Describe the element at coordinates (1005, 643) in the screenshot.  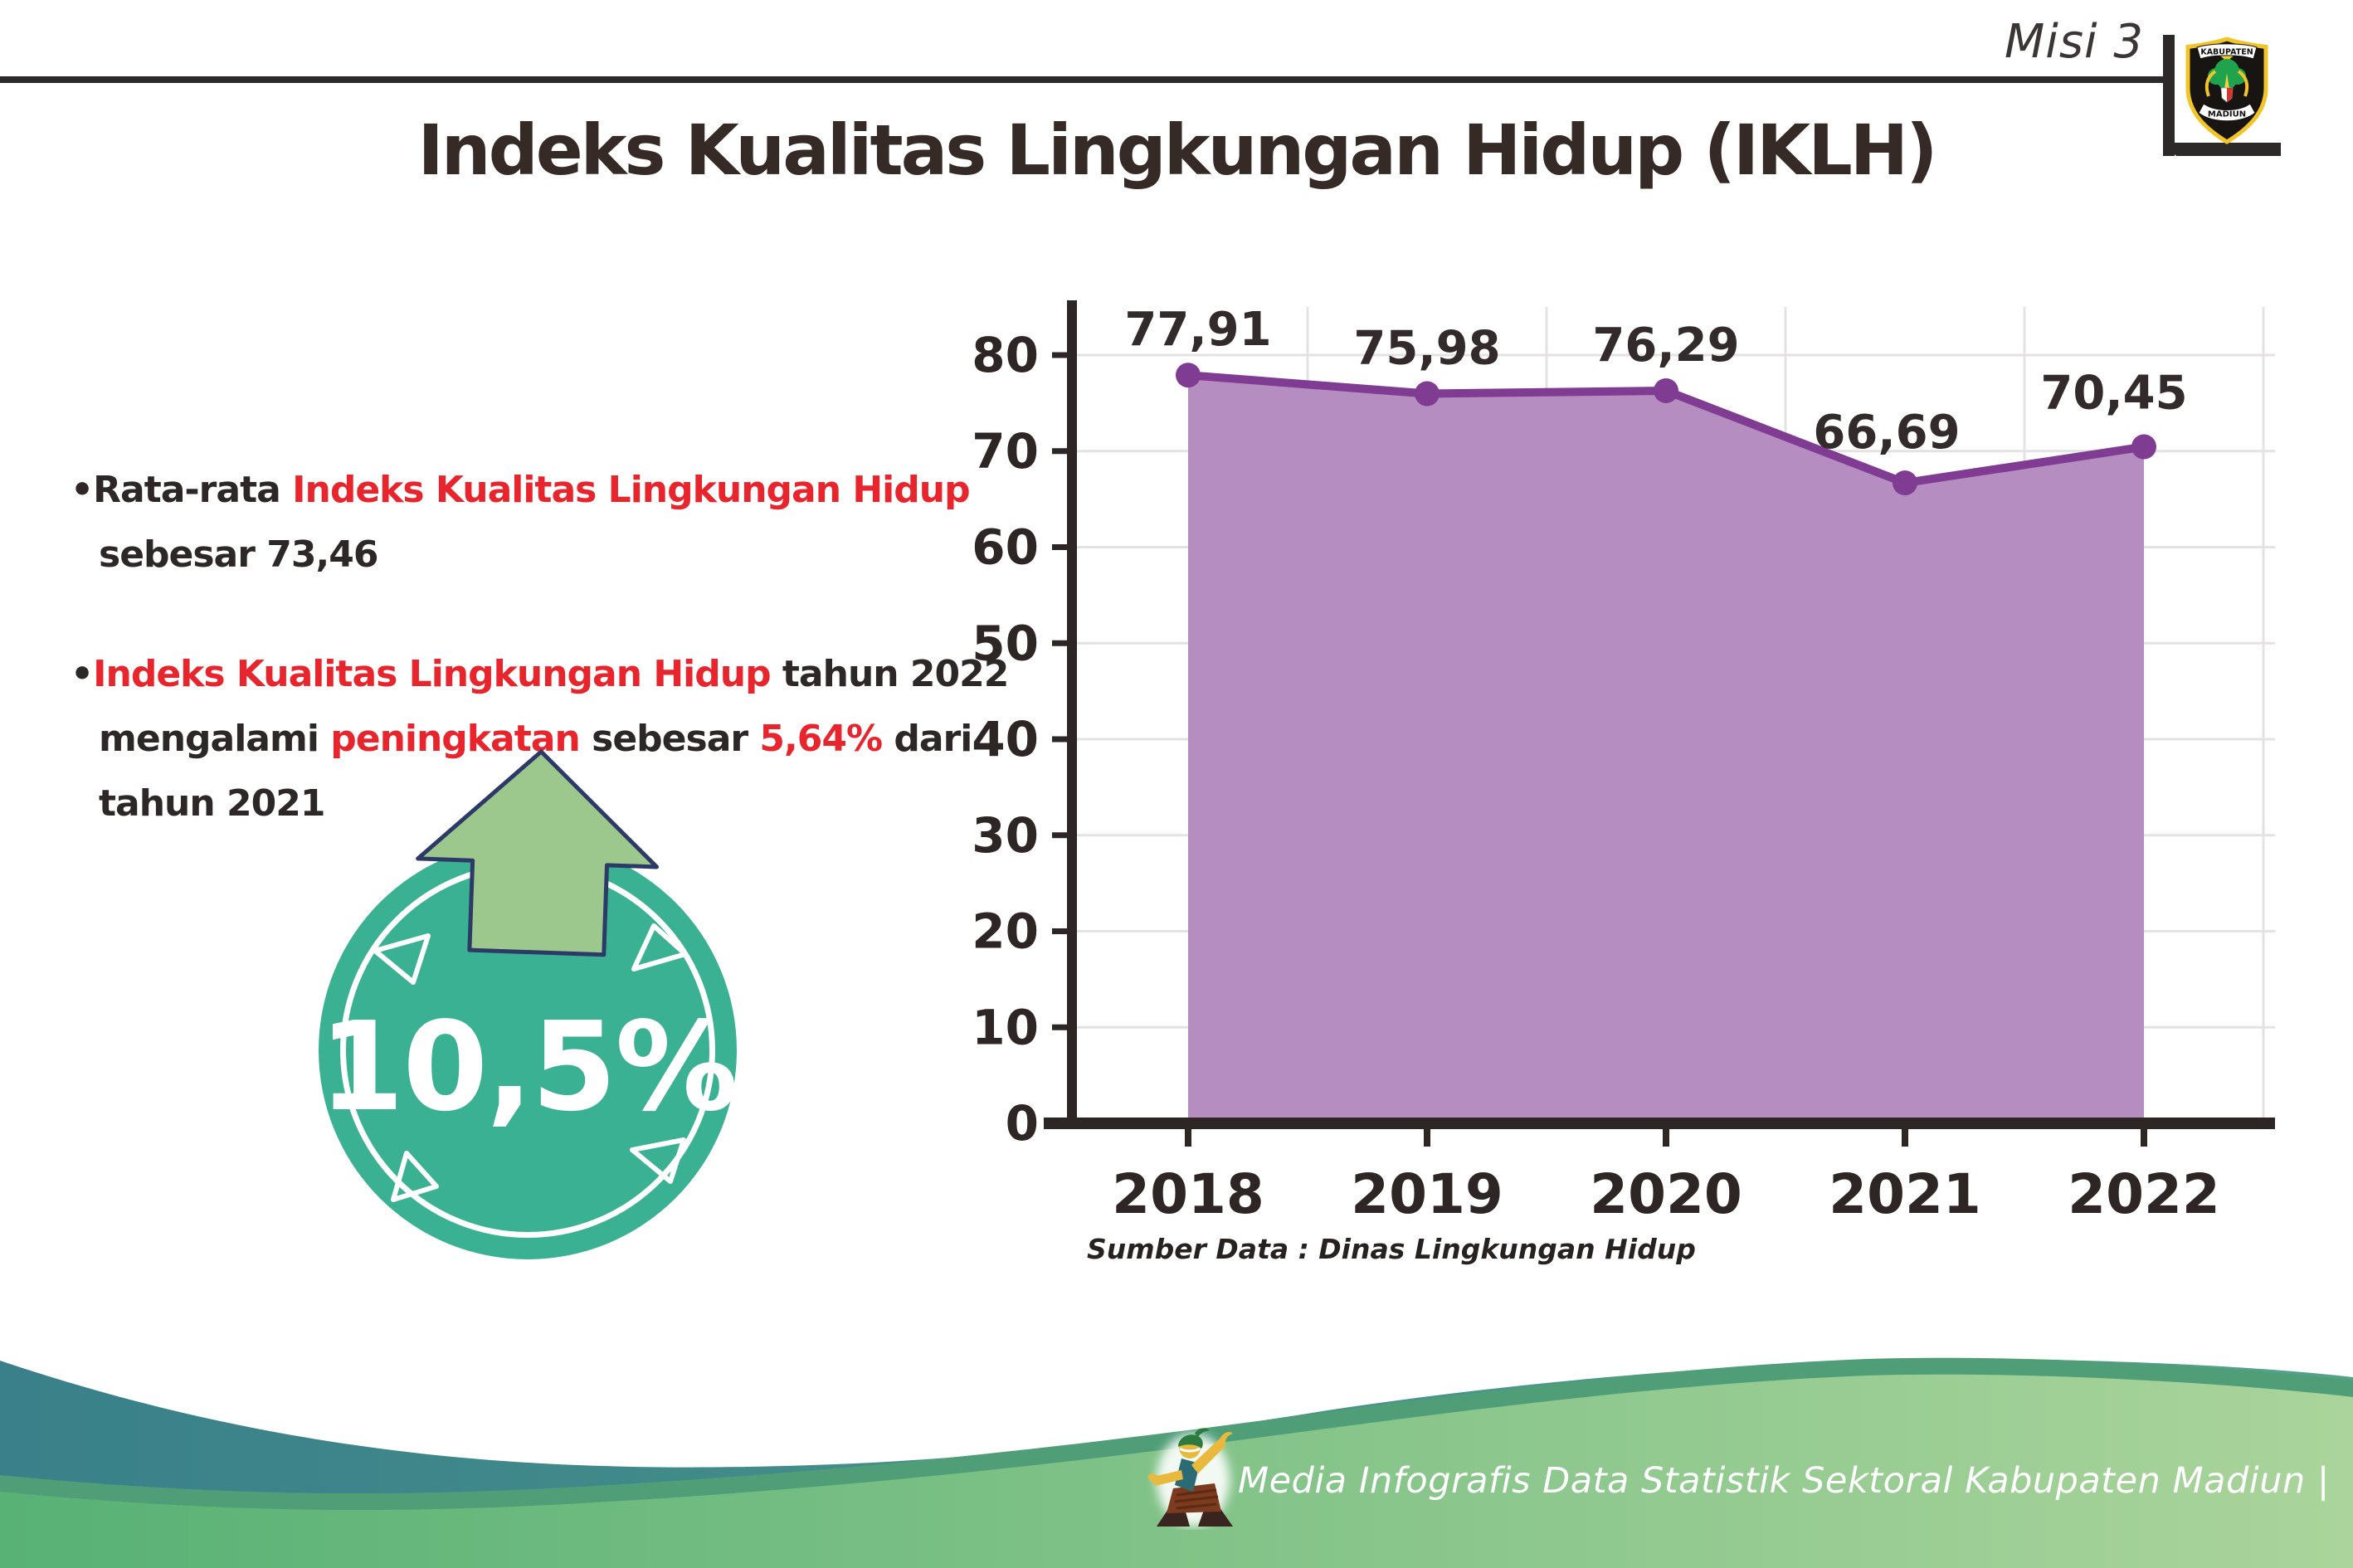
I see `y-tick-label: 50` at that location.